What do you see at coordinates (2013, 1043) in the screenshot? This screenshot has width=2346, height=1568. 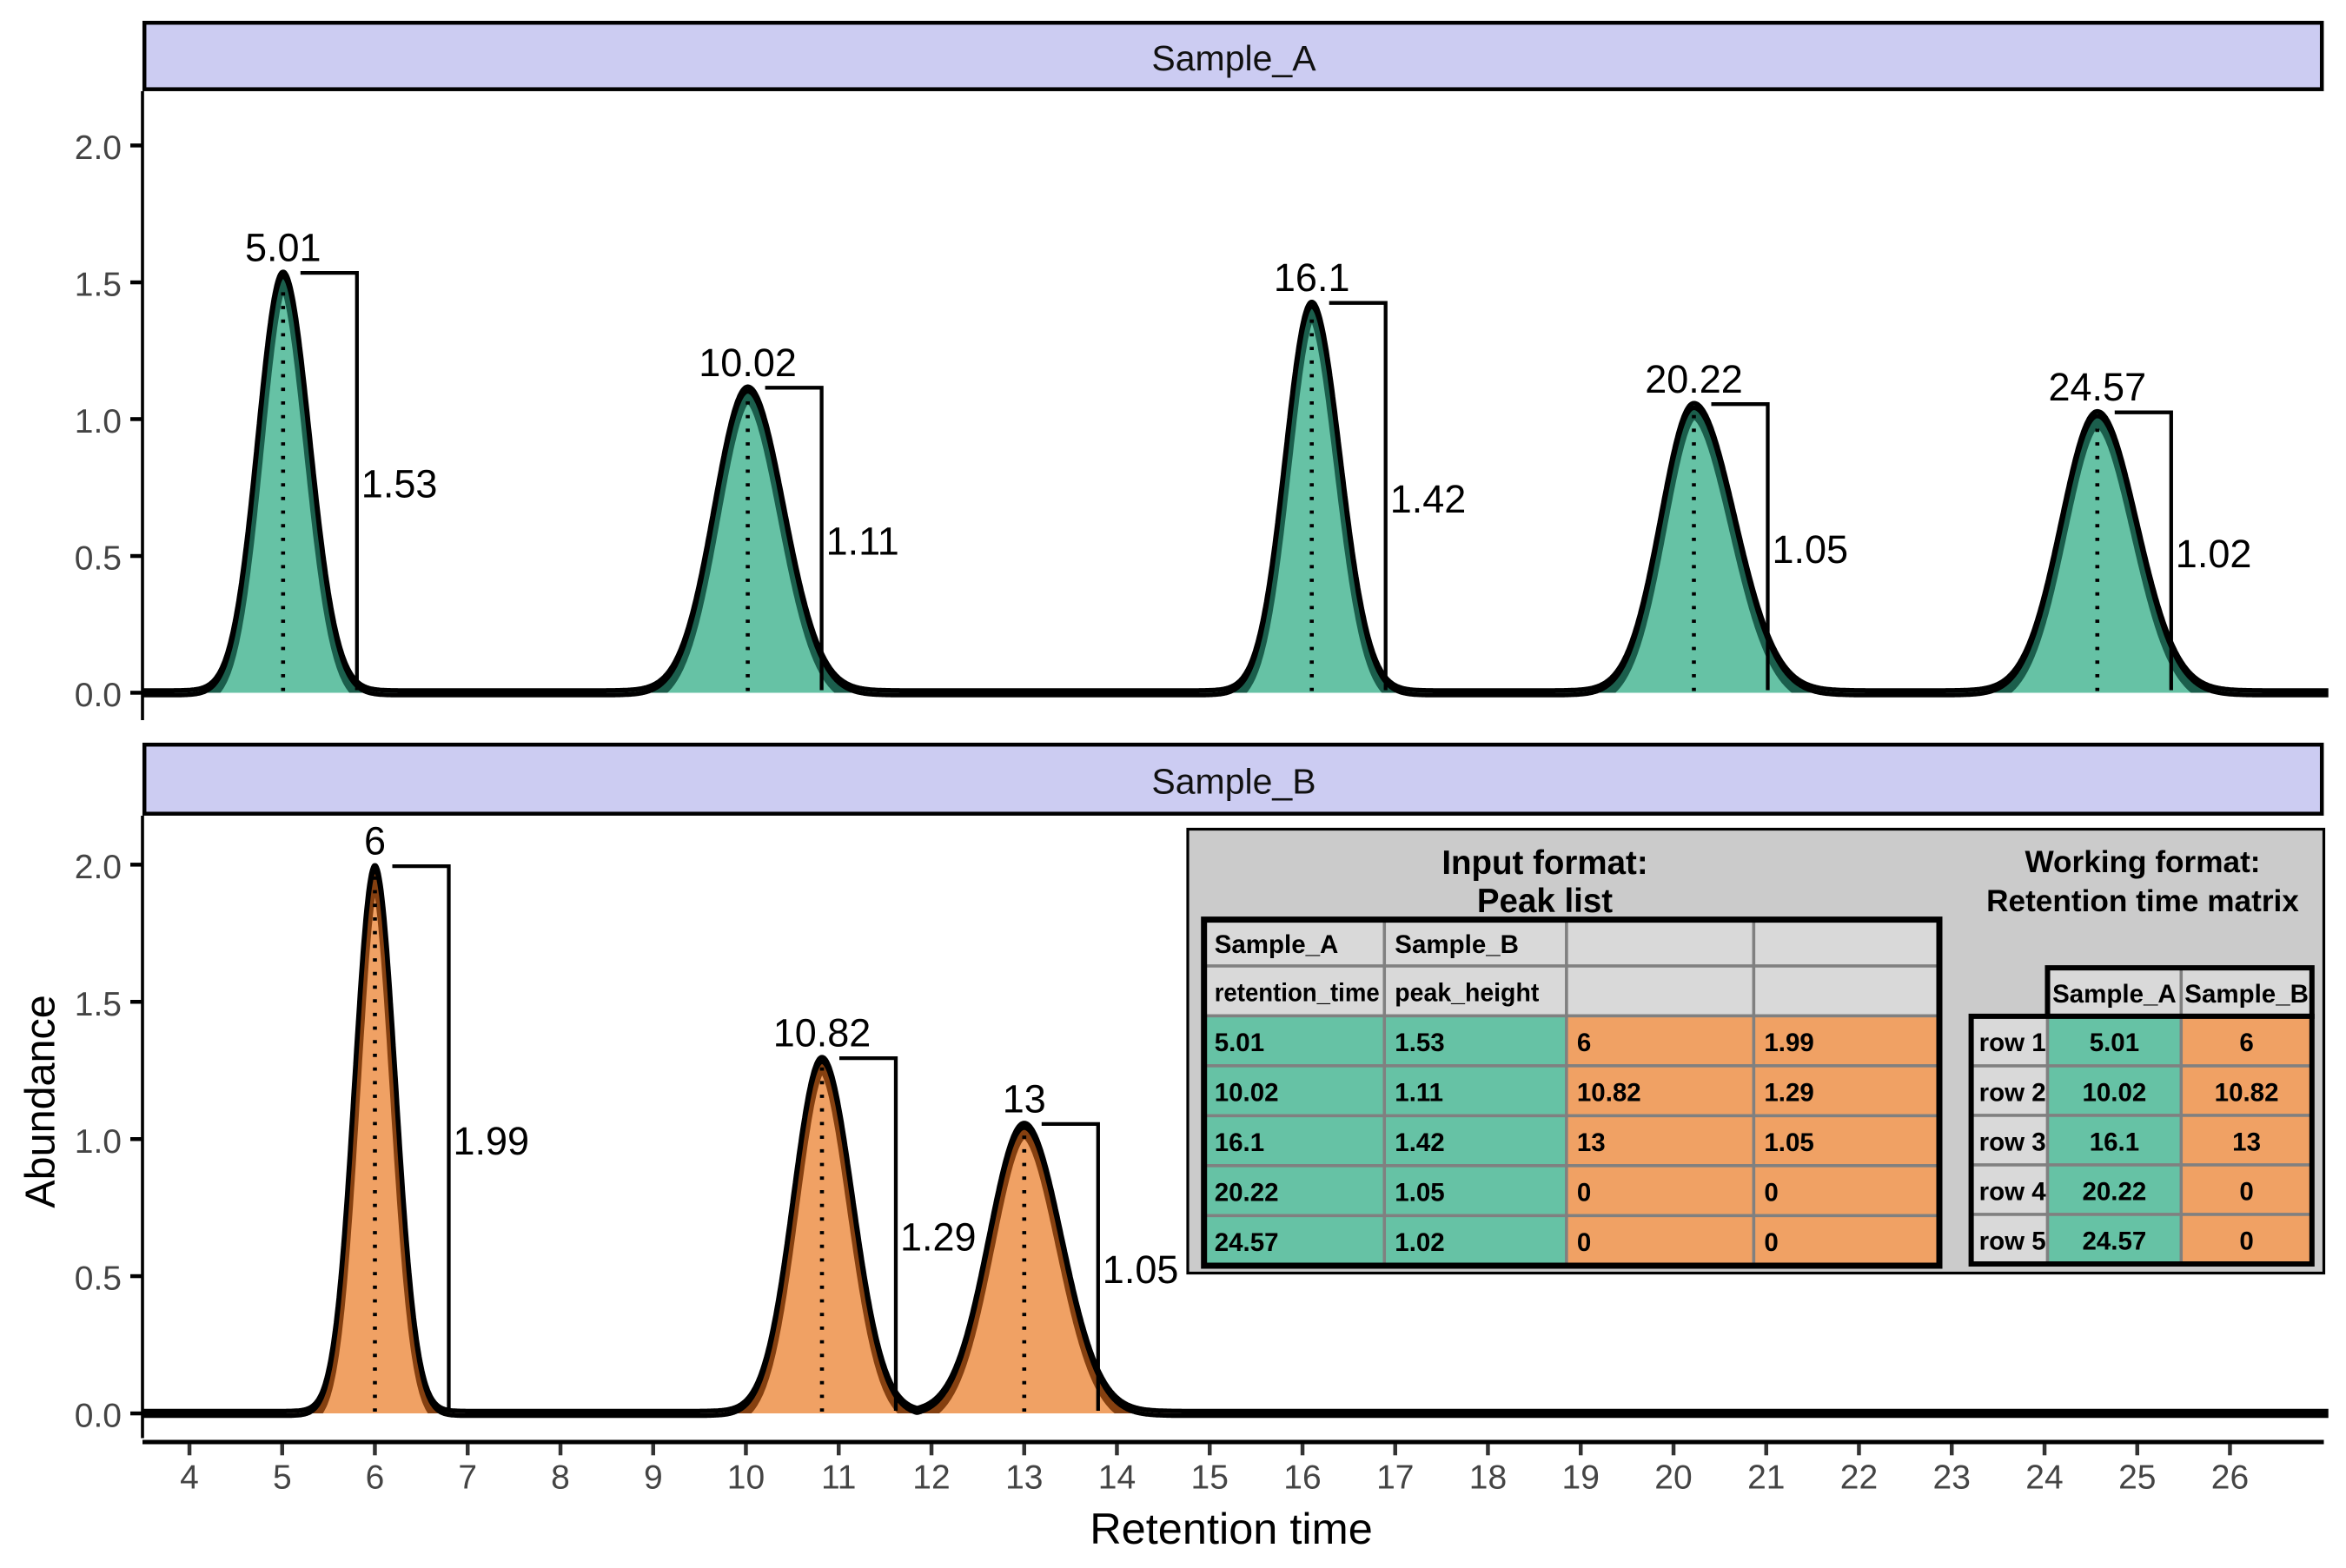 I see `svg-text: row 1` at bounding box center [2013, 1043].